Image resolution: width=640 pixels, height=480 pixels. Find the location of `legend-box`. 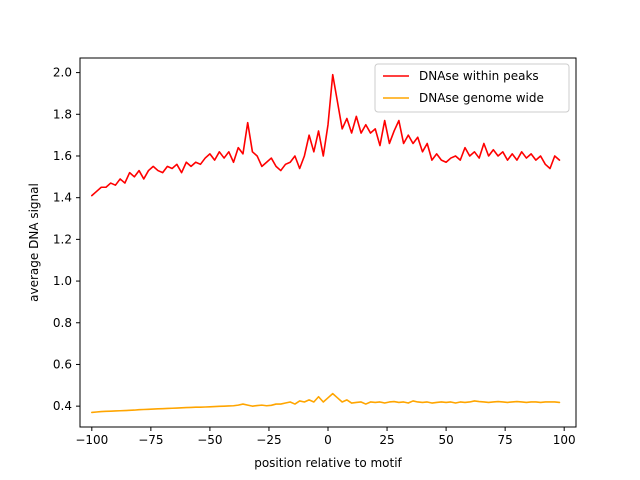

legend-box is located at coordinates (472, 88).